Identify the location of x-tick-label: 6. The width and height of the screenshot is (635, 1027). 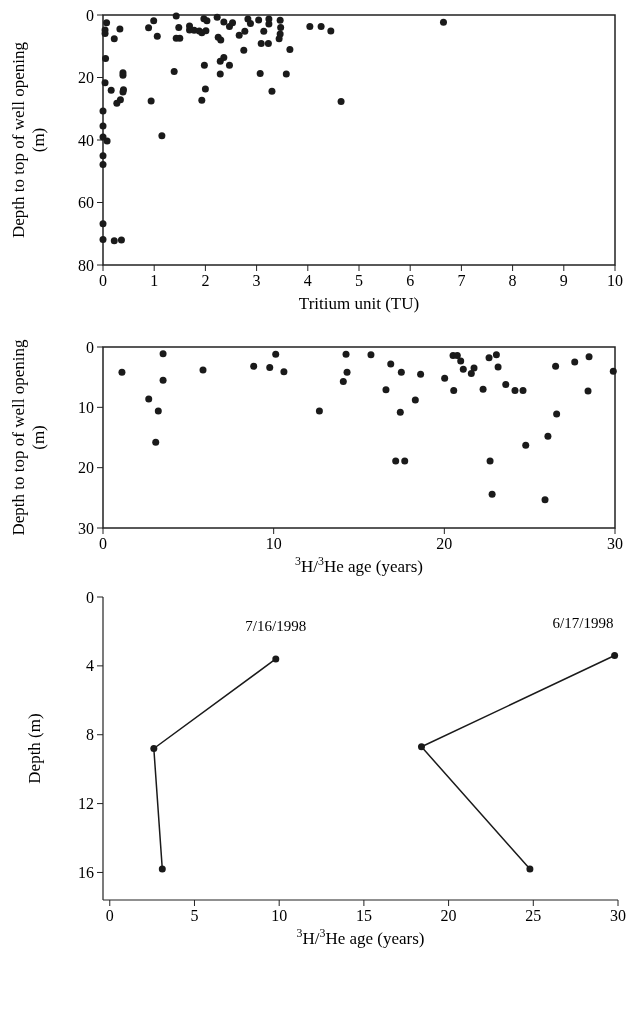
(410, 280).